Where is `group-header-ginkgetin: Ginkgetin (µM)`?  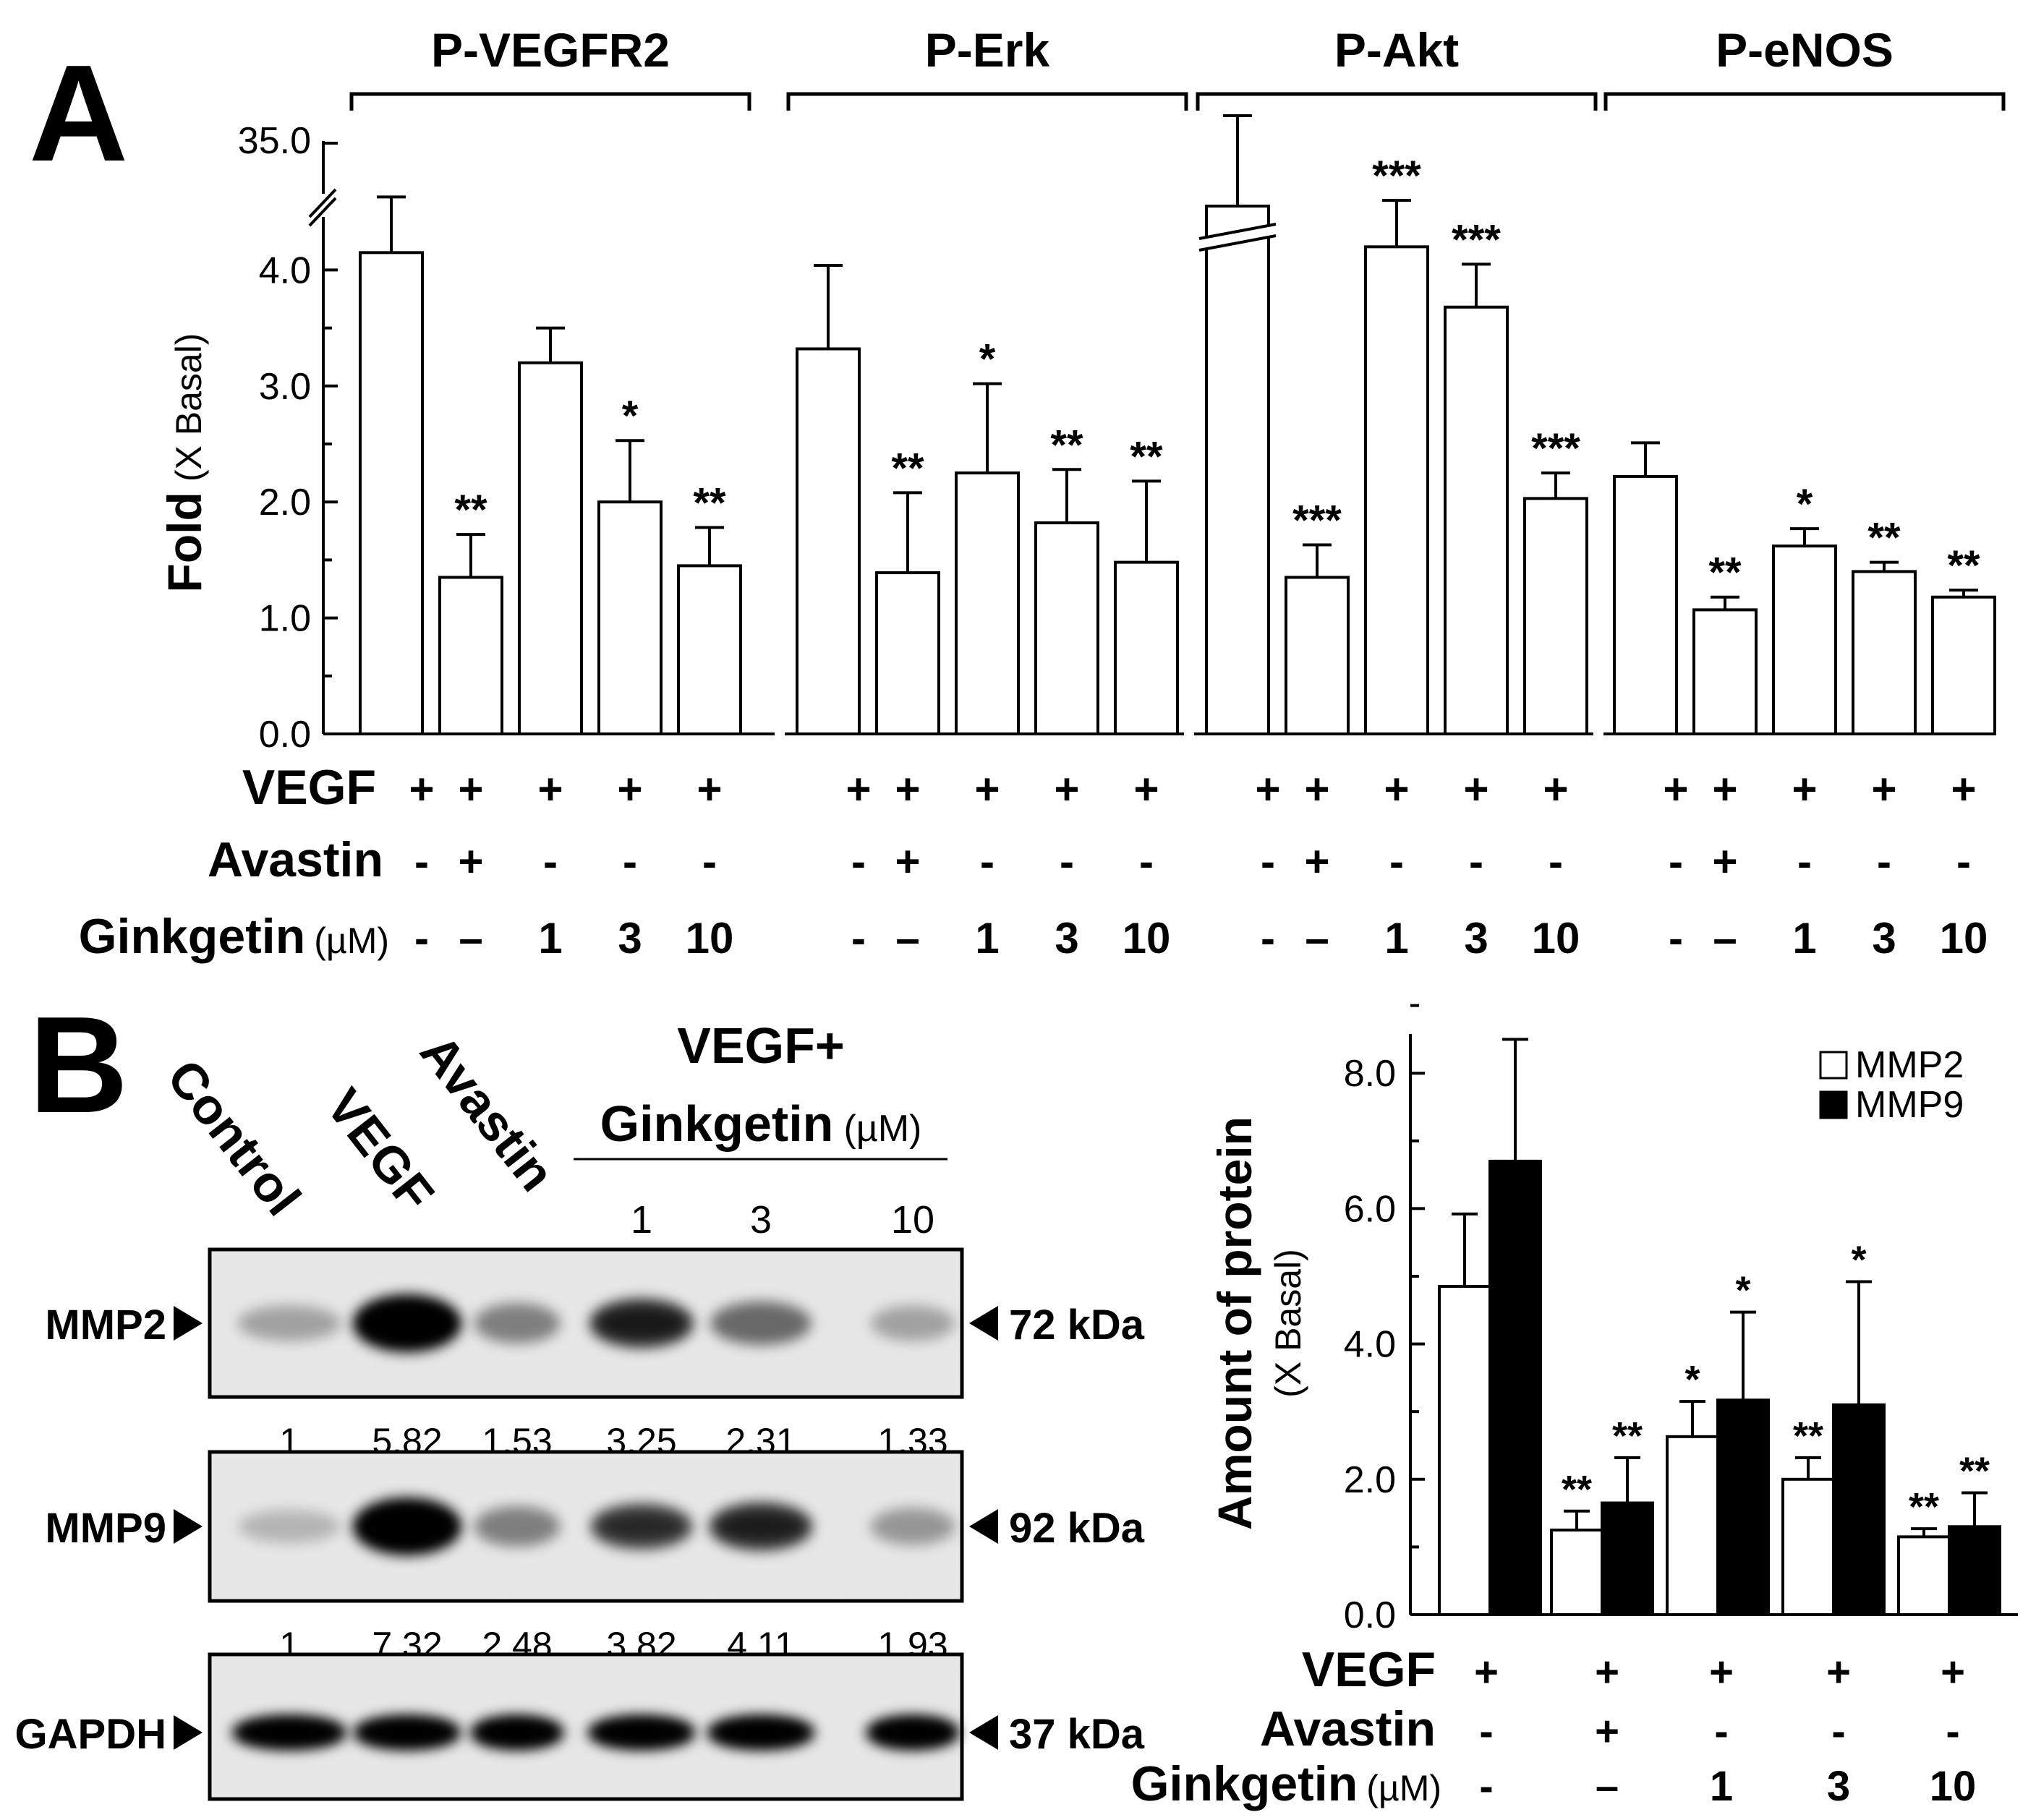
group-header-ginkgetin: Ginkgetin (µM) is located at coordinates (761, 1123).